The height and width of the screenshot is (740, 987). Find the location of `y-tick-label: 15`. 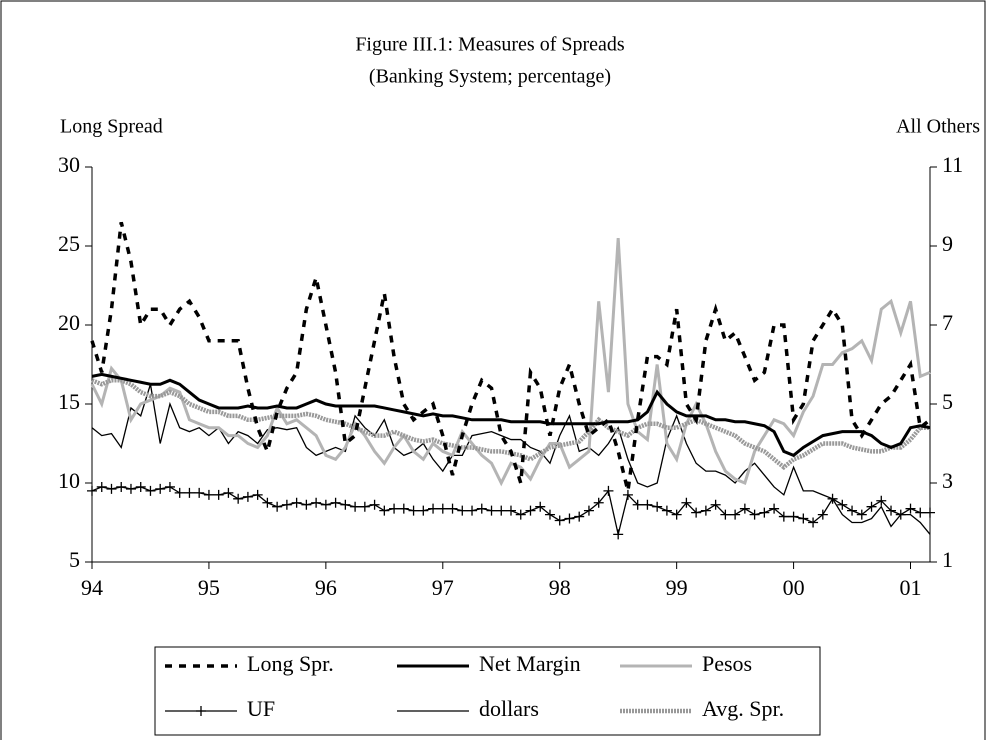

y-tick-label: 15 is located at coordinates (69, 401).